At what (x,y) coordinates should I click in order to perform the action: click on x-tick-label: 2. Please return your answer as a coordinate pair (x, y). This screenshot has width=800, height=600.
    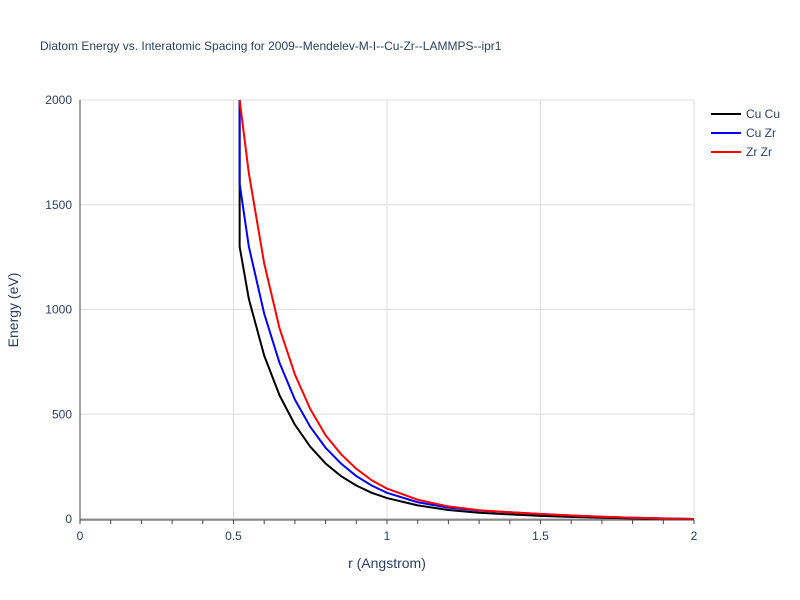
    Looking at the image, I should click on (694, 536).